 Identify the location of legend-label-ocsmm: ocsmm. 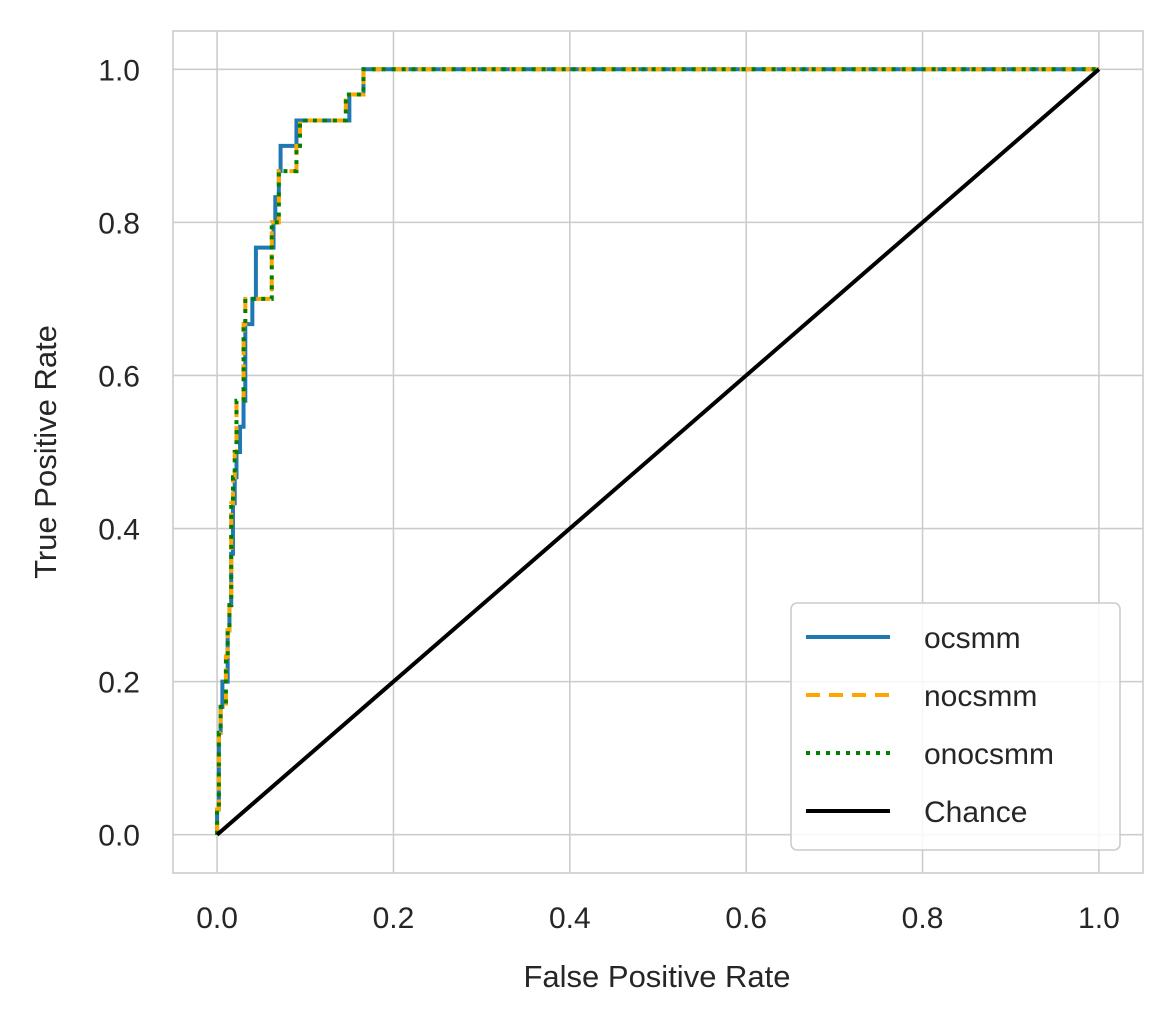
(972, 638).